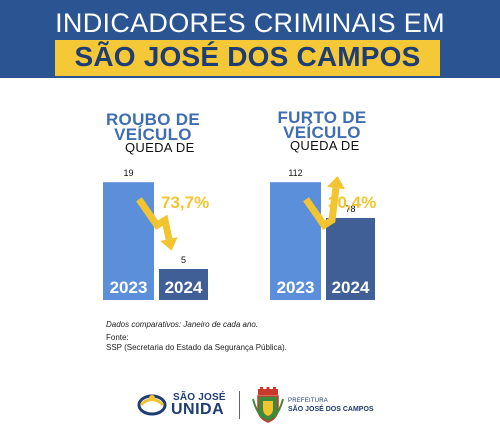  I want to click on furto-decline-arrow-line, so click(321, 208).